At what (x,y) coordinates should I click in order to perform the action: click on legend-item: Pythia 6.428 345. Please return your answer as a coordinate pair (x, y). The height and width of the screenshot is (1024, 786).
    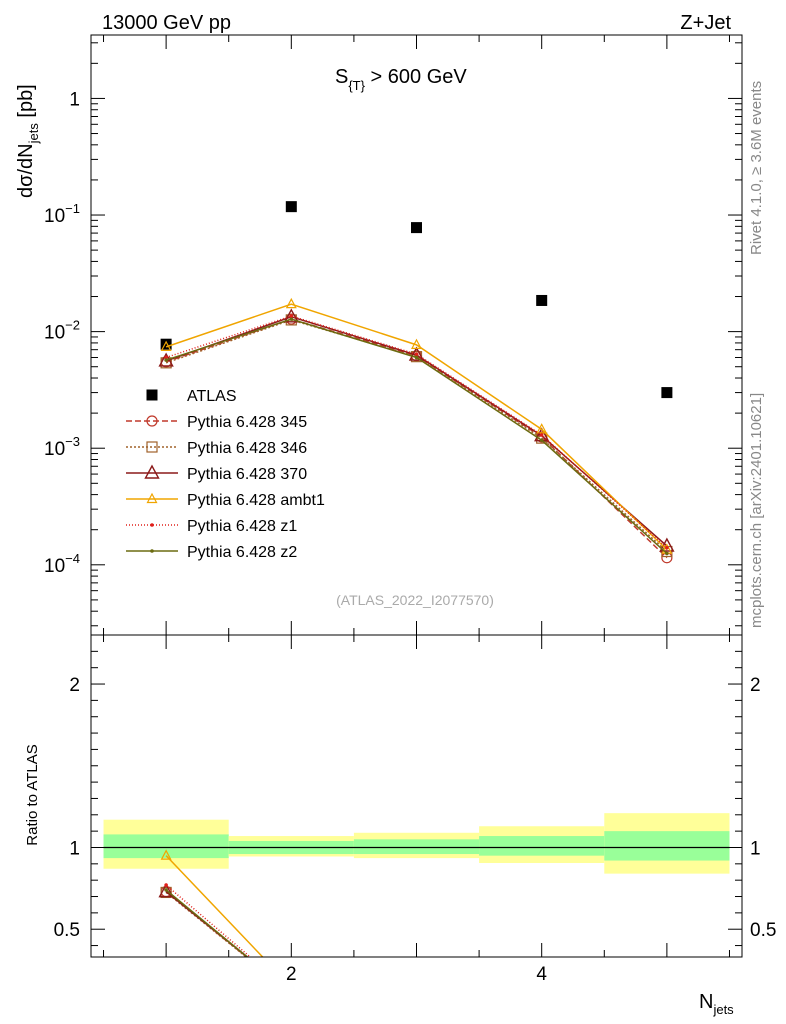
    Looking at the image, I should click on (216, 422).